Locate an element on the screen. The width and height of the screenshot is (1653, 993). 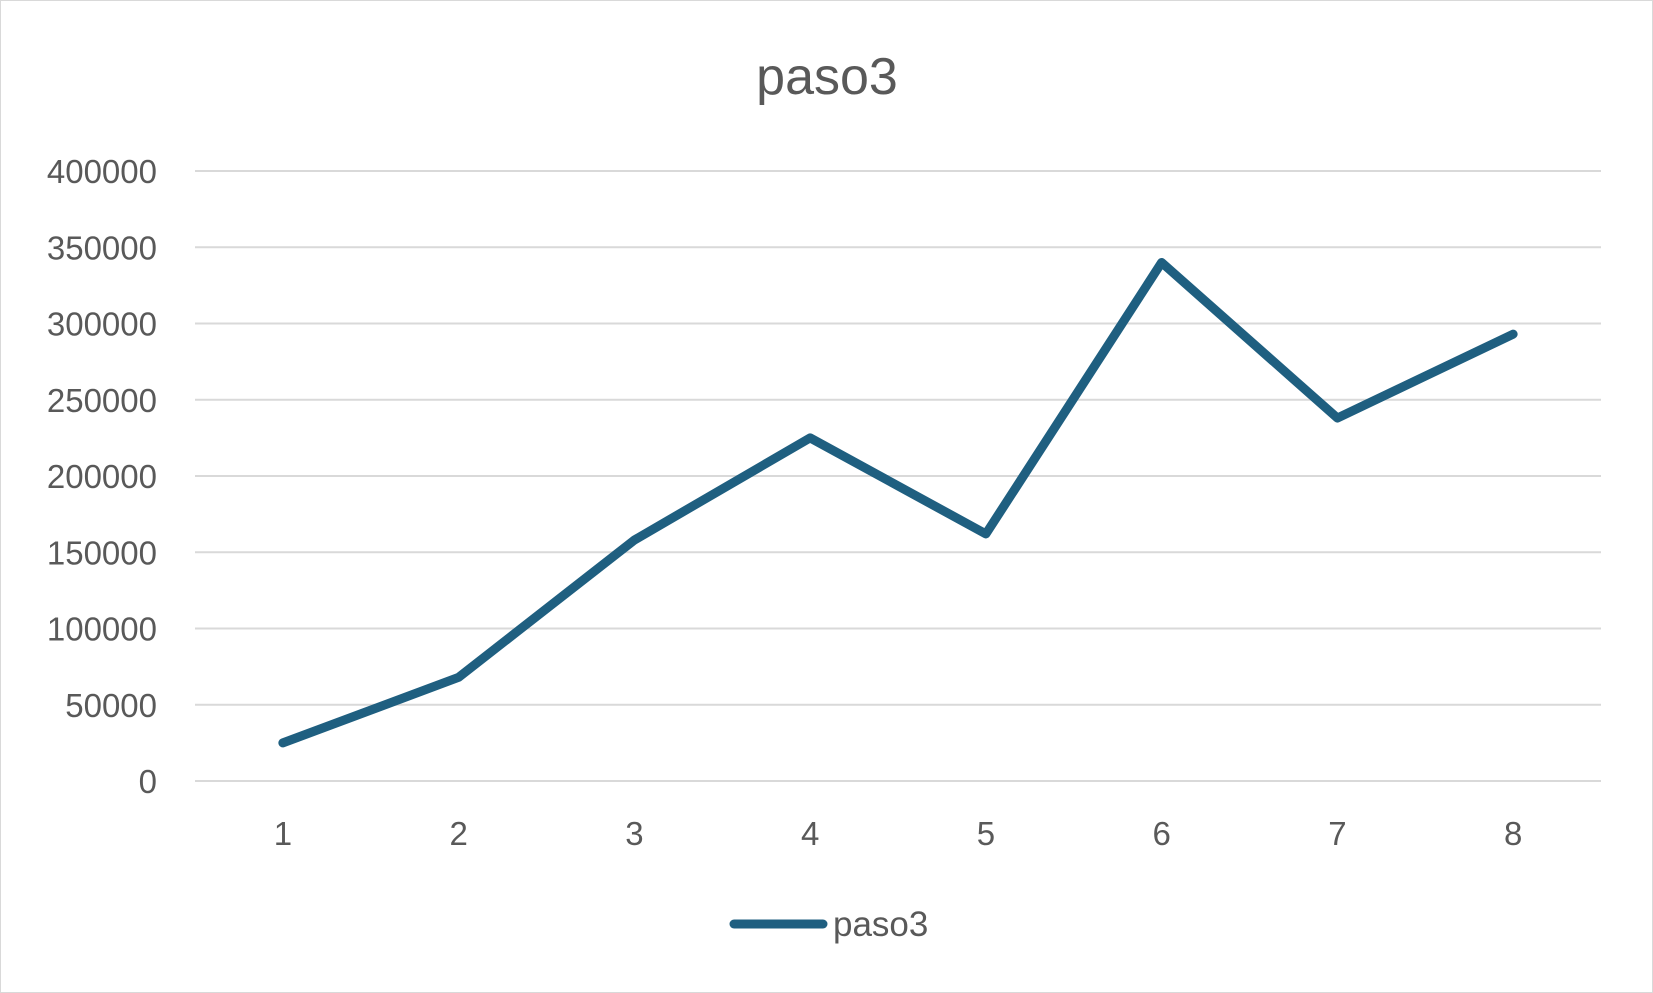
y-tick-label: 200000 is located at coordinates (102, 476).